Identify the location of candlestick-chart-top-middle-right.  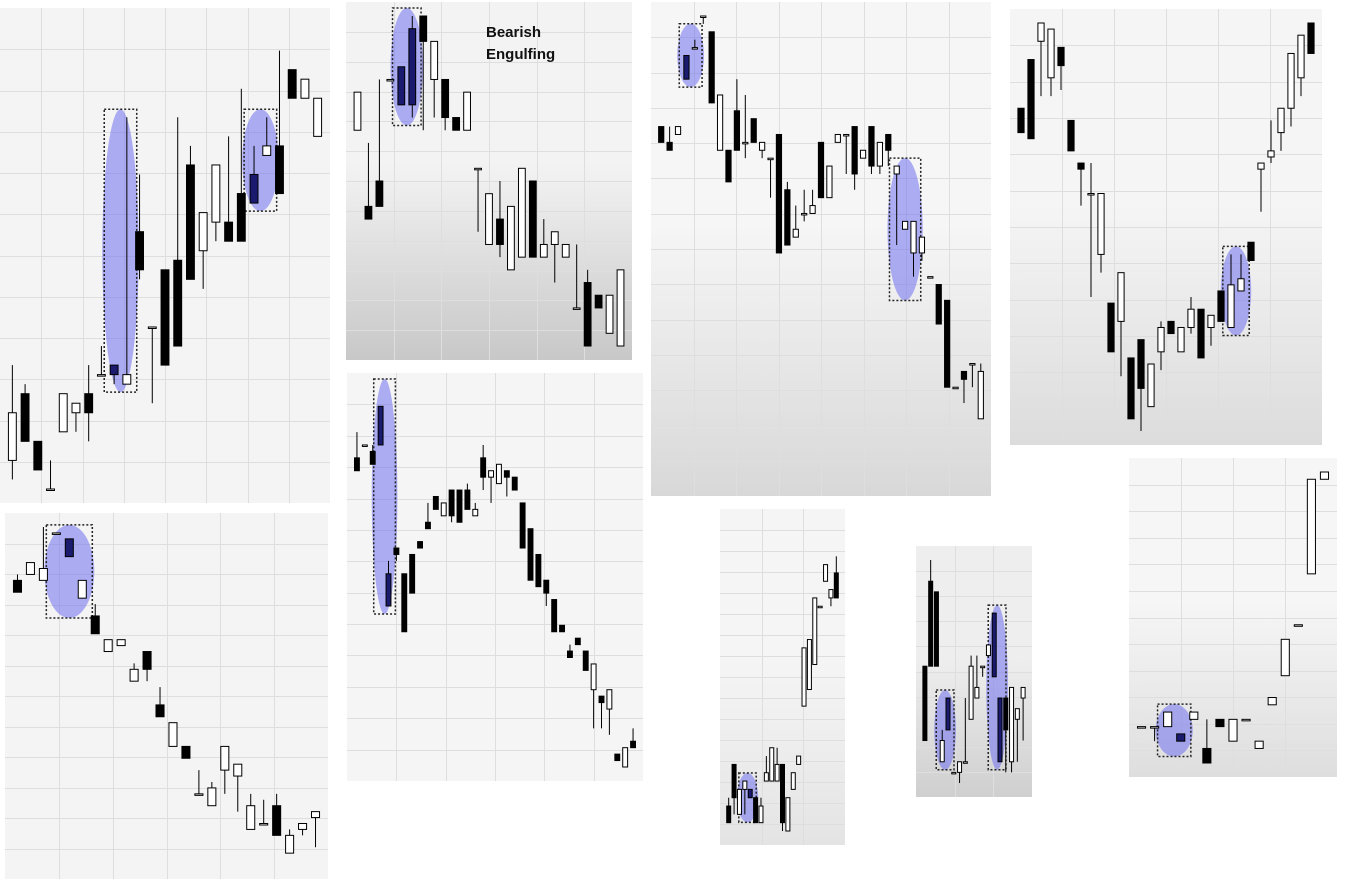
(821, 249).